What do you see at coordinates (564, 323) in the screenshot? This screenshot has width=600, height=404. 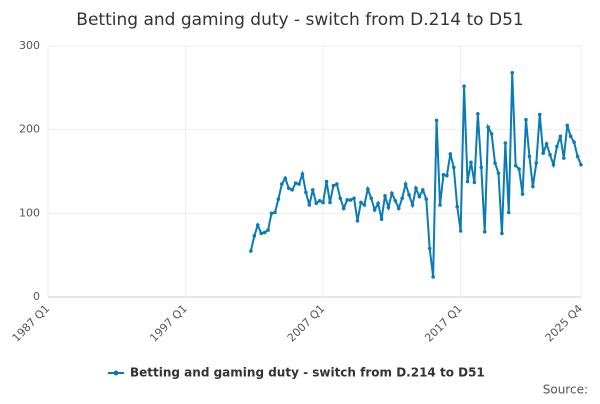 I see `x-tick-label: 2025 Q4` at bounding box center [564, 323].